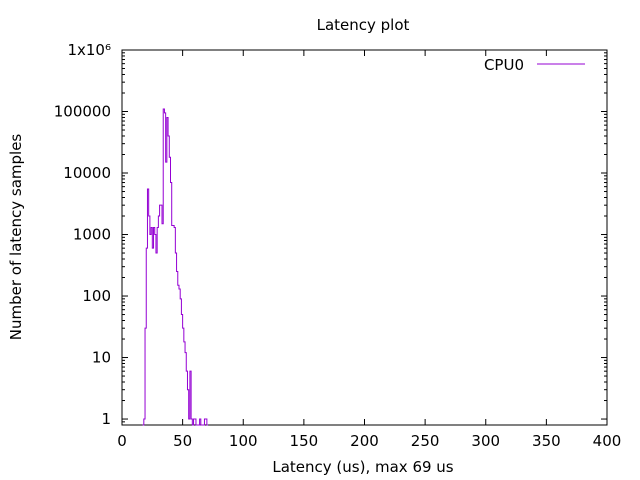  Describe the element at coordinates (485, 441) in the screenshot. I see `x-tick-label: 300` at that location.